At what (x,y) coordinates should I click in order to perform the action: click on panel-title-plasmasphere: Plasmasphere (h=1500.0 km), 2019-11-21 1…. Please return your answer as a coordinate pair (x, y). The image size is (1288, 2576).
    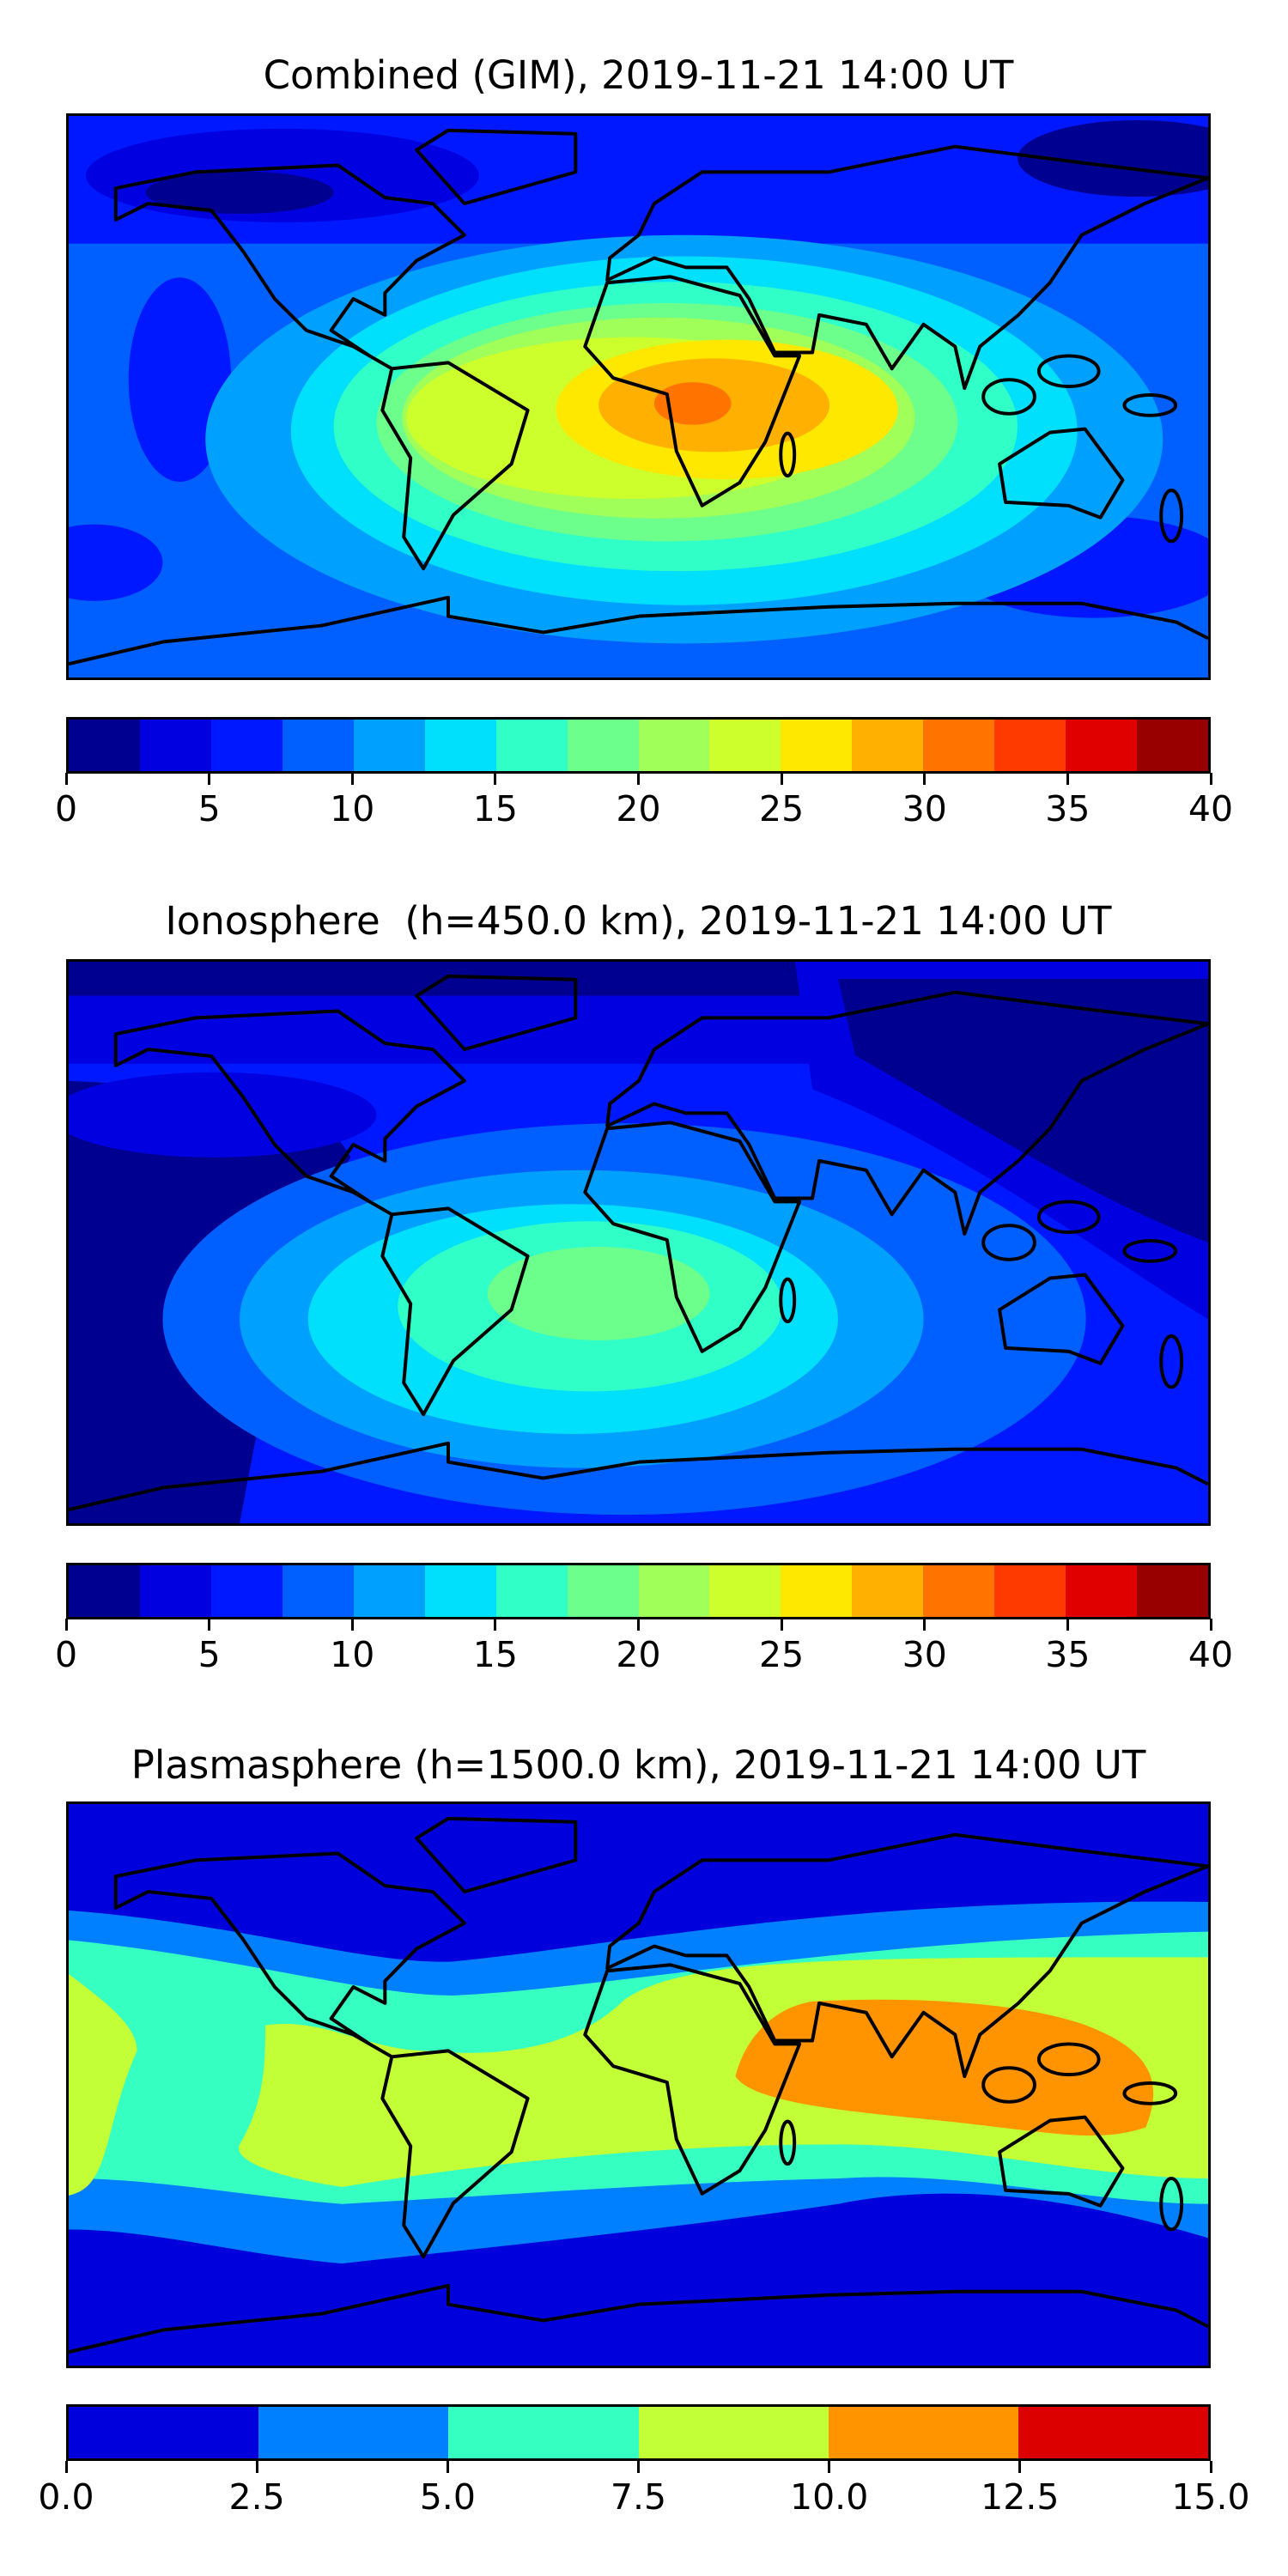
    Looking at the image, I should click on (638, 1765).